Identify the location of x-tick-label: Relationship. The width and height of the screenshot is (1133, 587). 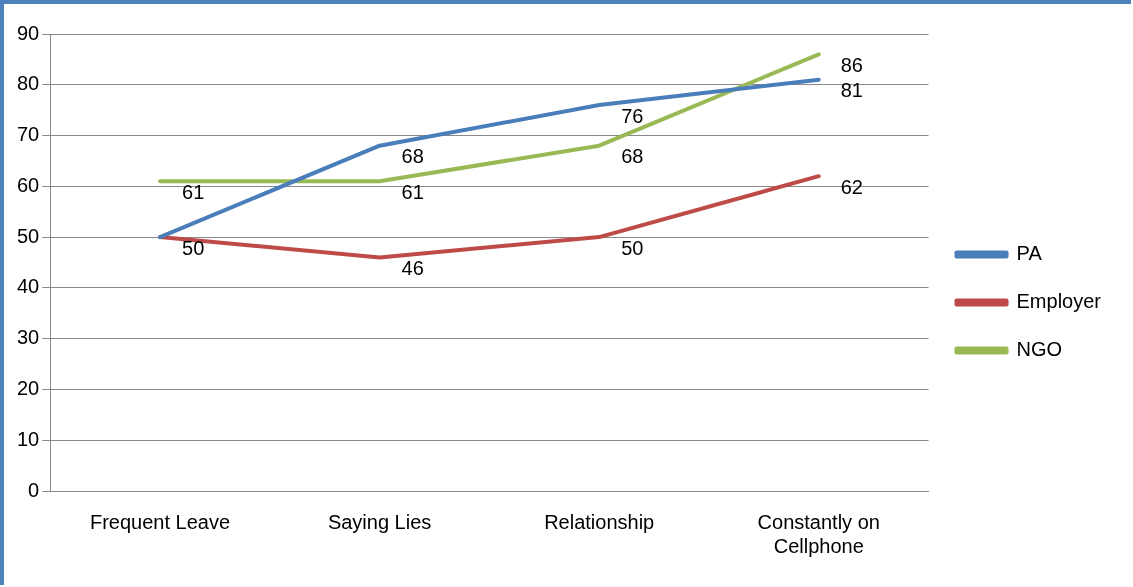
(599, 521).